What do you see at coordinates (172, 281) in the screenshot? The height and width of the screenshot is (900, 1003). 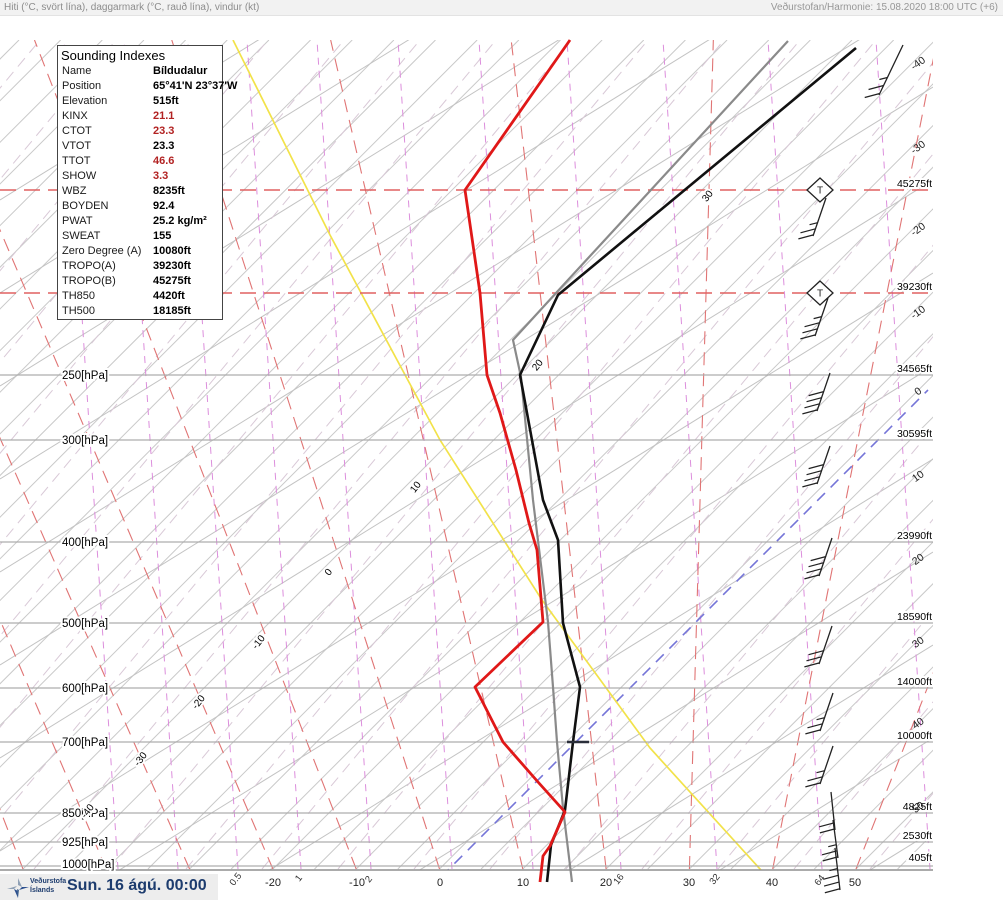 I see `index-value: 45275ft` at bounding box center [172, 281].